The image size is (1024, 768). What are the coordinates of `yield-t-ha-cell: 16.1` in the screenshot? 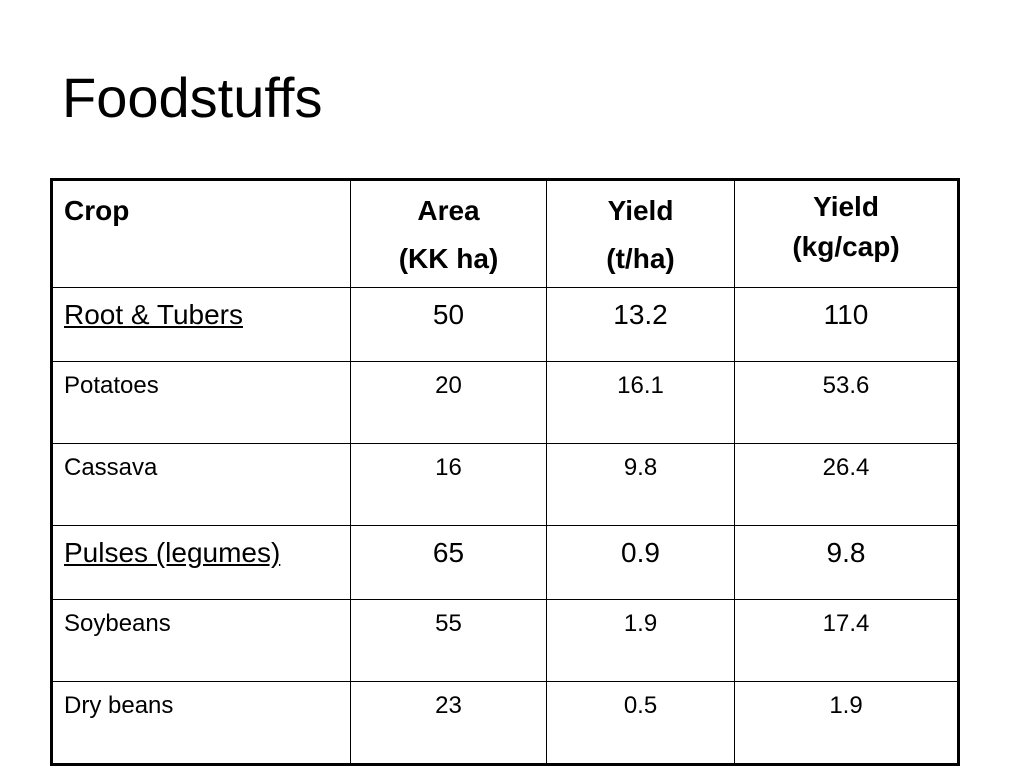 It's located at (640, 402).